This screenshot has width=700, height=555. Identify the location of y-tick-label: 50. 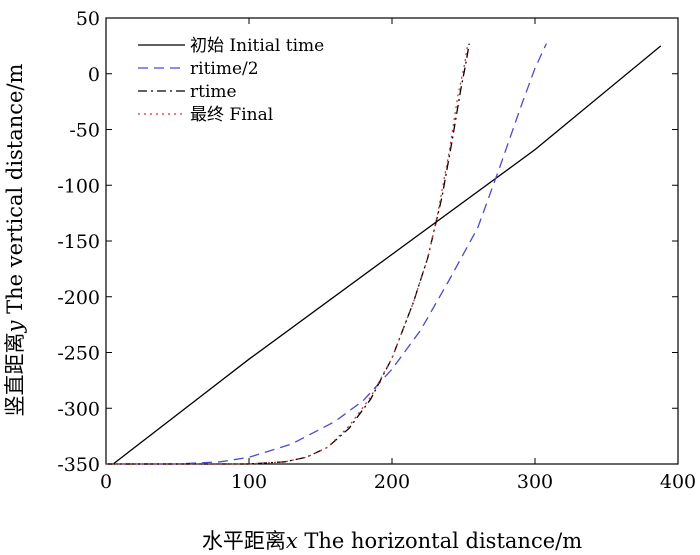
(88, 19).